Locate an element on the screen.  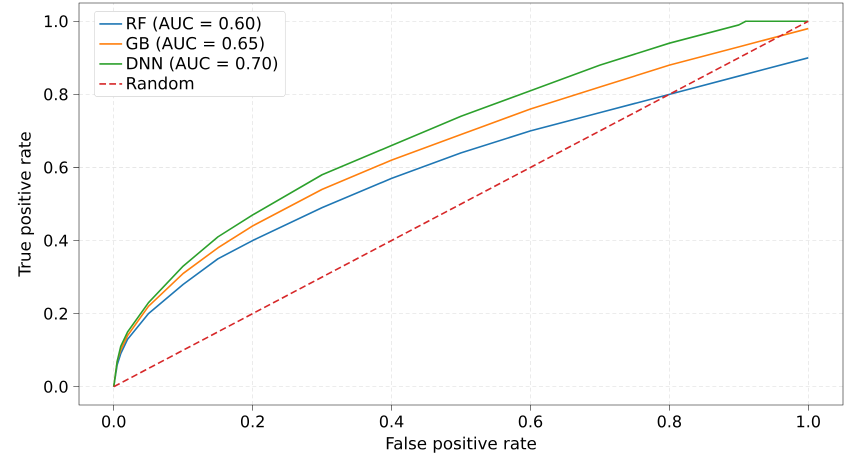
y-tick-label: 1.0 is located at coordinates (56, 21).